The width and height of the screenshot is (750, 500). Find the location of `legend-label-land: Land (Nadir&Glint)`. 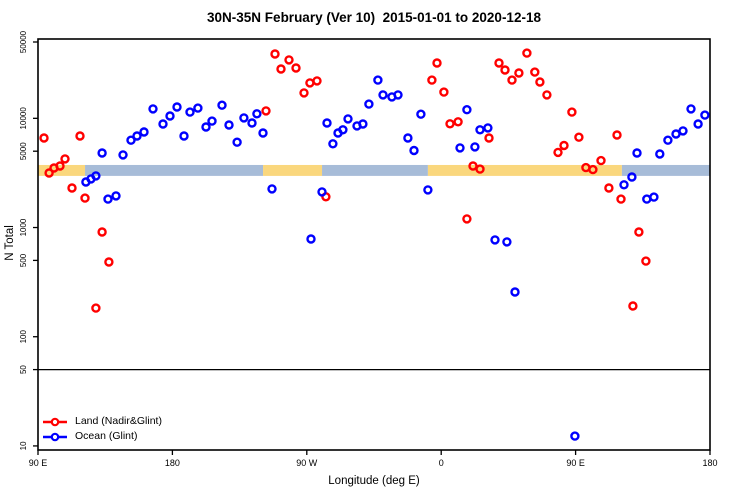

legend-label-land: Land (Nadir&Glint) is located at coordinates (118, 421).